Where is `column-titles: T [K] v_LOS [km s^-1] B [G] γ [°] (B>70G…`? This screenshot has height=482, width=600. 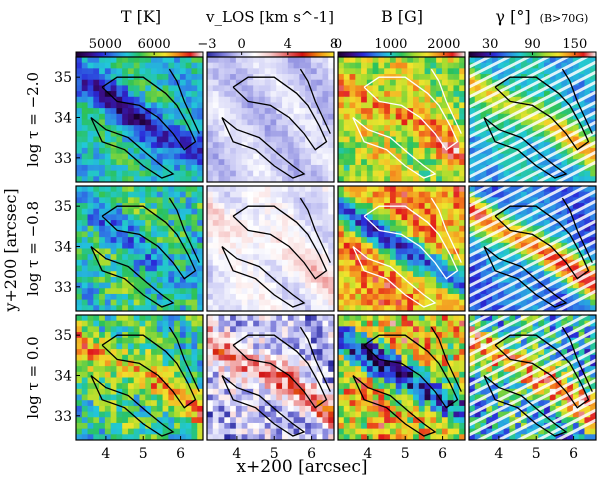 column-titles: T [K] v_LOS [km s^-1] B [G] γ [°] (B>70G… is located at coordinates (354, 16).